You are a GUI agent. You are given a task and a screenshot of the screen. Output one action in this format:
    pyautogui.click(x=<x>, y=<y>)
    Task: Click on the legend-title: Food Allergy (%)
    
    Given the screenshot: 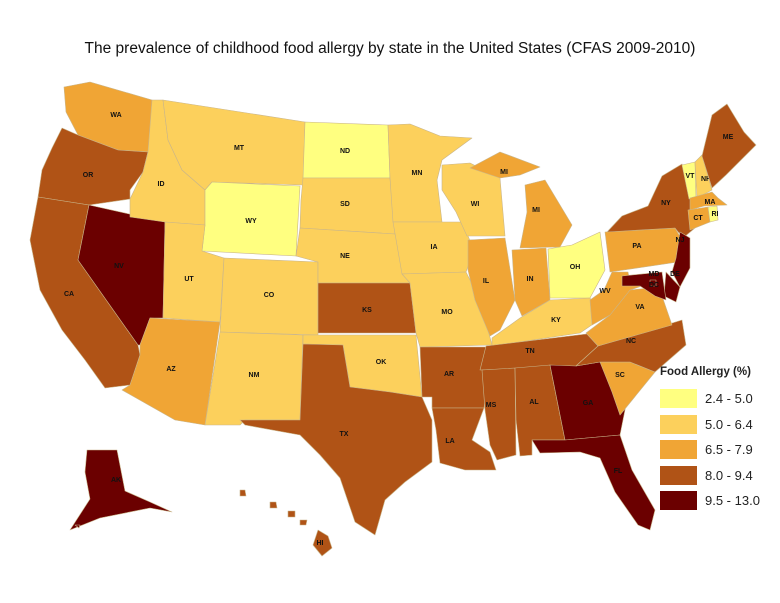 What is the action you would take?
    pyautogui.click(x=705, y=372)
    